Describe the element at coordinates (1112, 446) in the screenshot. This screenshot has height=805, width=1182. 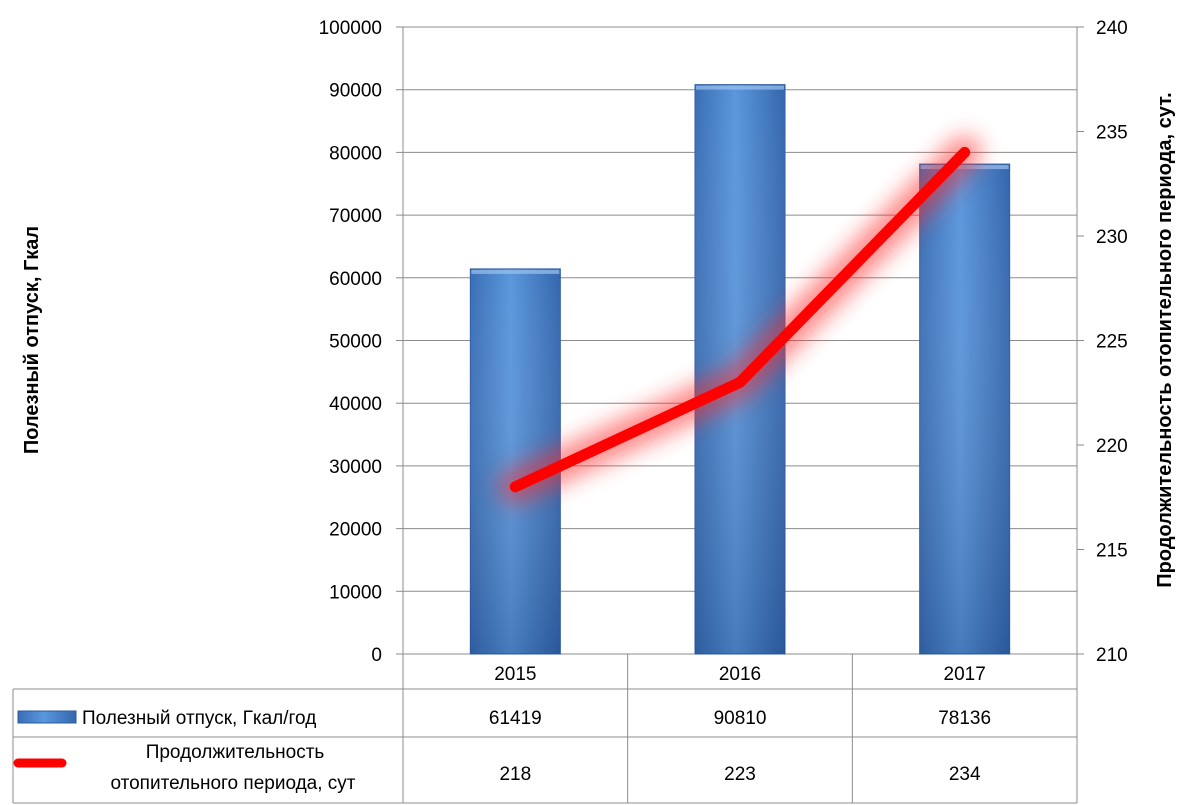
I see `right-tick-label: 220` at that location.